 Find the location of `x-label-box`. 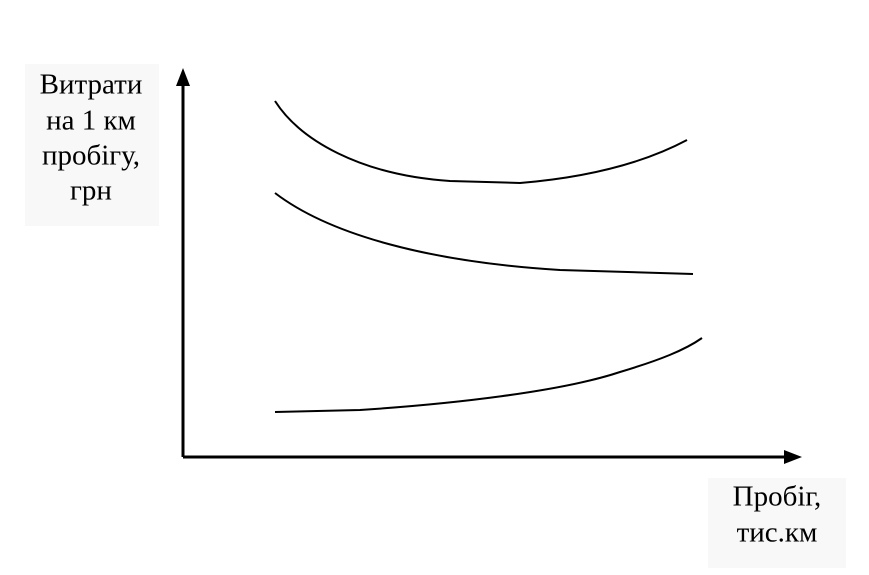

x-label-box is located at coordinates (777, 523).